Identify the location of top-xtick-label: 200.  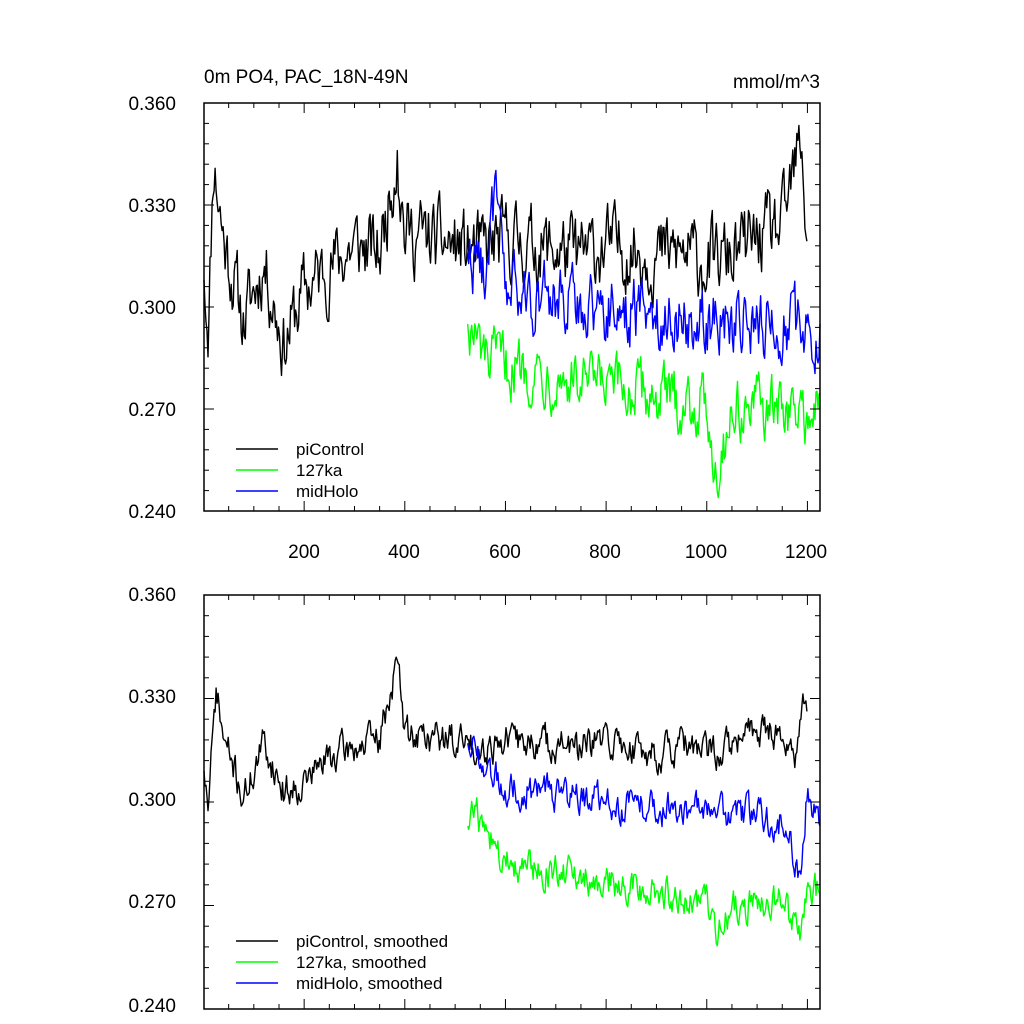
(304, 552).